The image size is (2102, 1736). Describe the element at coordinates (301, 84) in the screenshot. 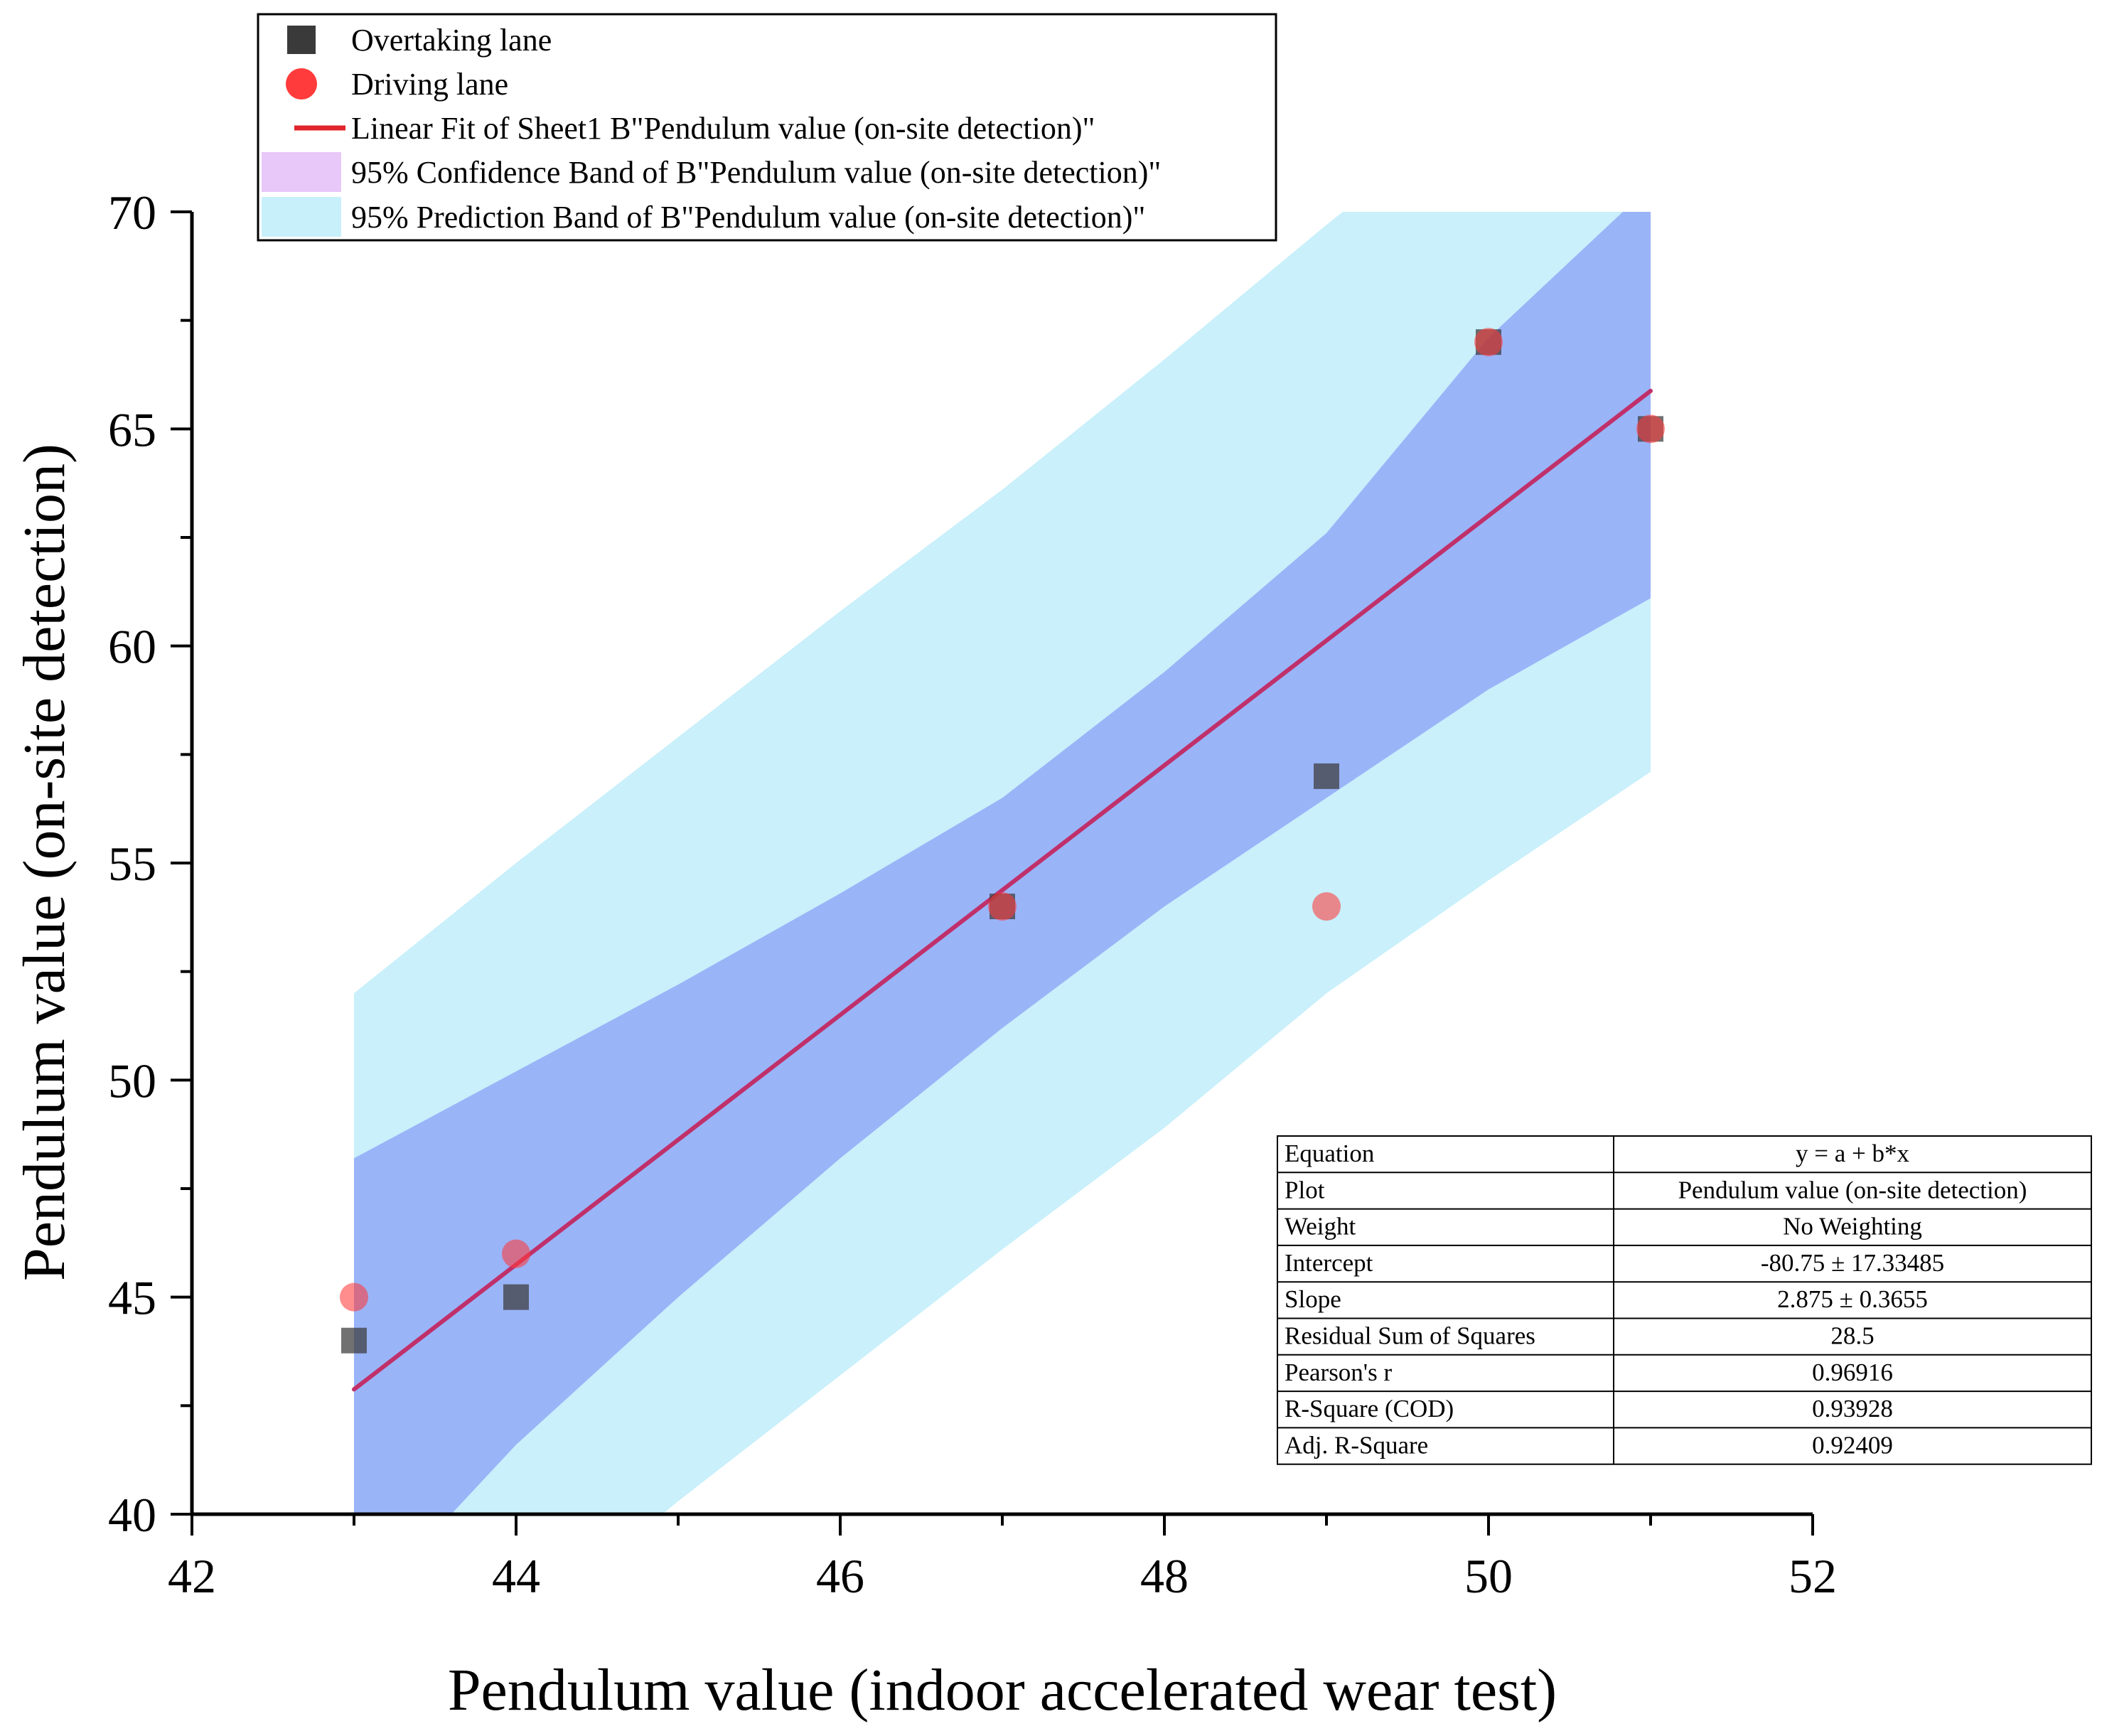

I see `legend-circle-marker` at that location.